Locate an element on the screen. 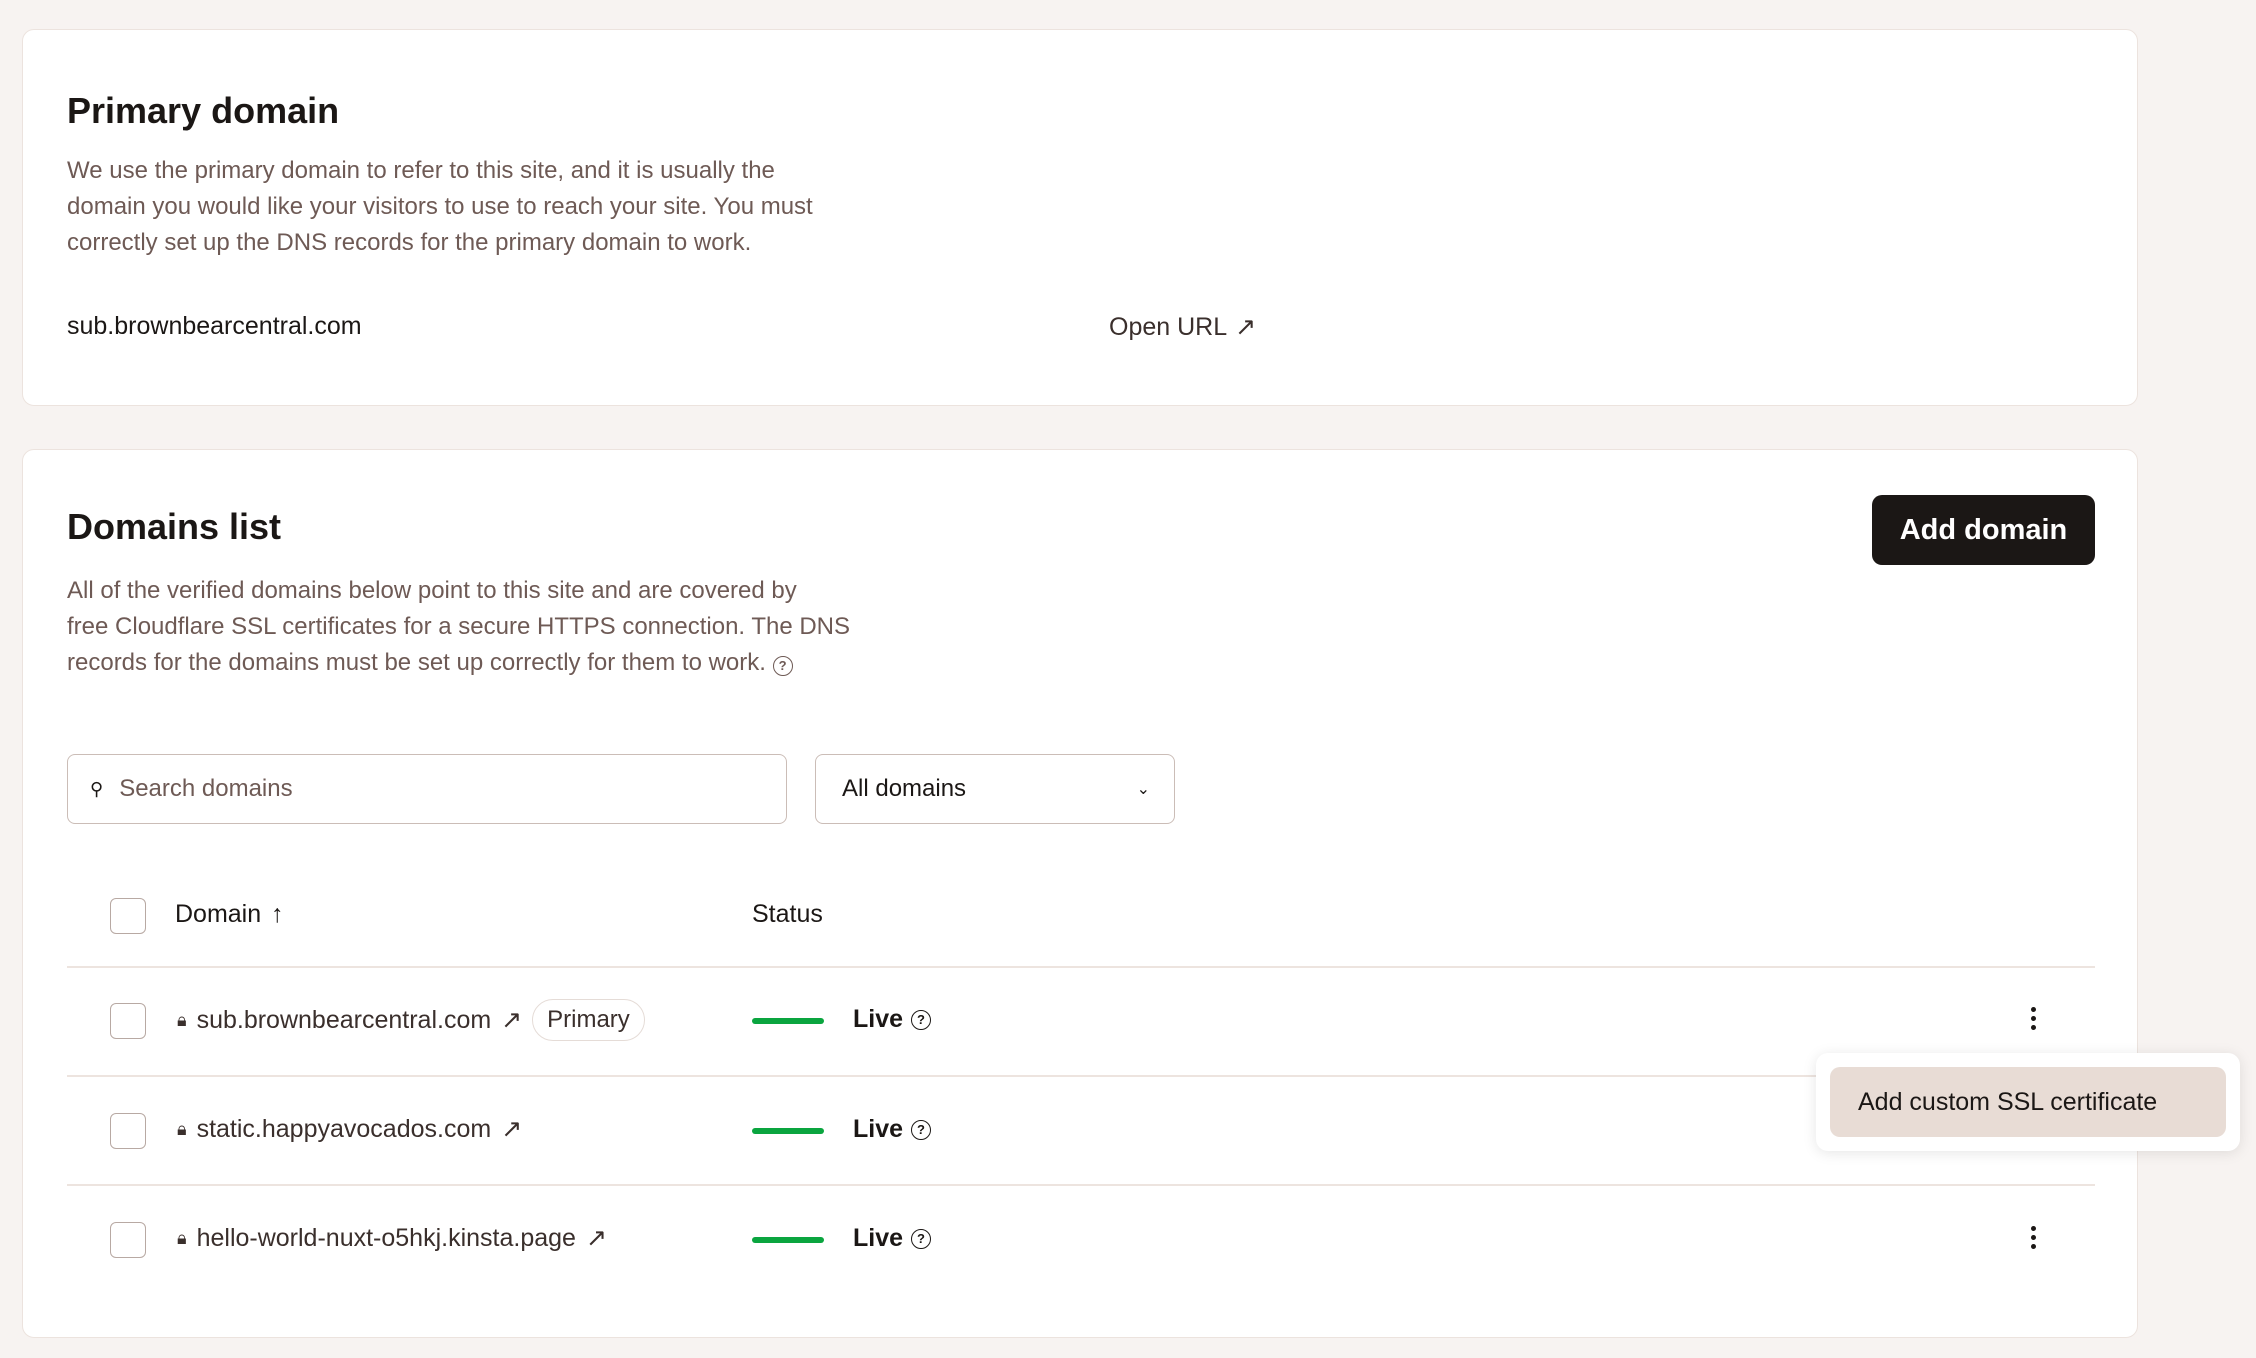 The height and width of the screenshot is (1358, 2256). sort-arrow-icon: ↑ is located at coordinates (277, 914).